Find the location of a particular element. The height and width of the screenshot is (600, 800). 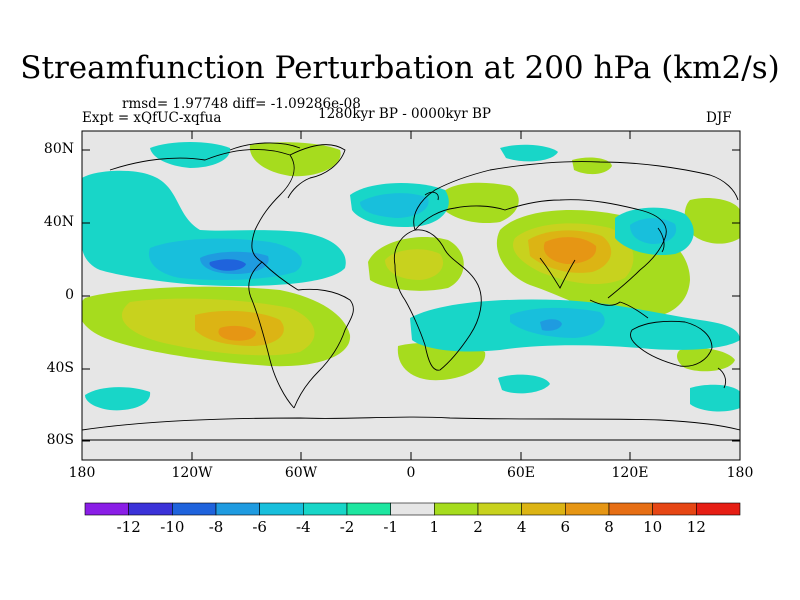

lon-label-180w: 180 is located at coordinates (82, 473).